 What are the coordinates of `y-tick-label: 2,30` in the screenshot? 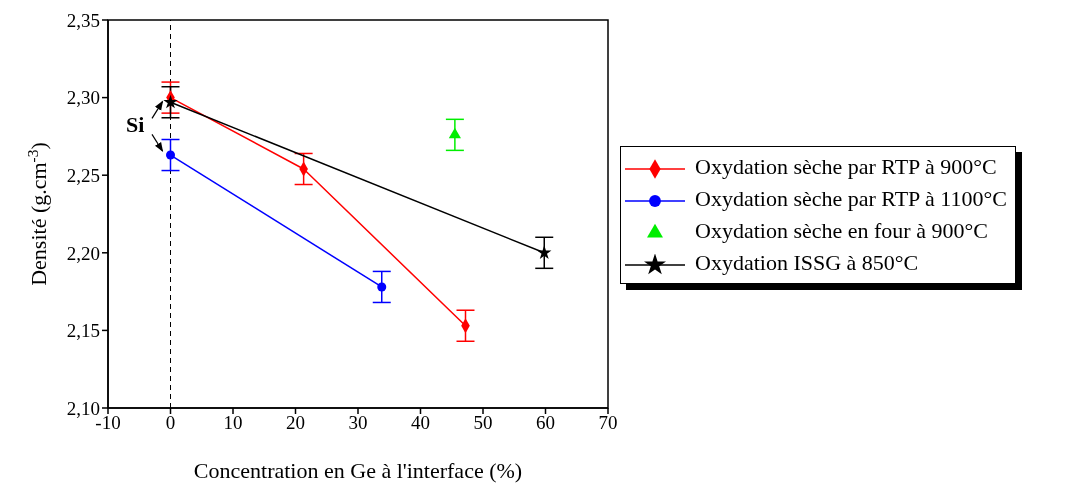 It's located at (83, 98).